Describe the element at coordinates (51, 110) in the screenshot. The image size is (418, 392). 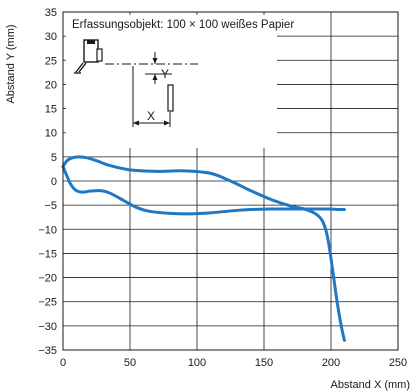
I see `y-tick-label: 15` at that location.